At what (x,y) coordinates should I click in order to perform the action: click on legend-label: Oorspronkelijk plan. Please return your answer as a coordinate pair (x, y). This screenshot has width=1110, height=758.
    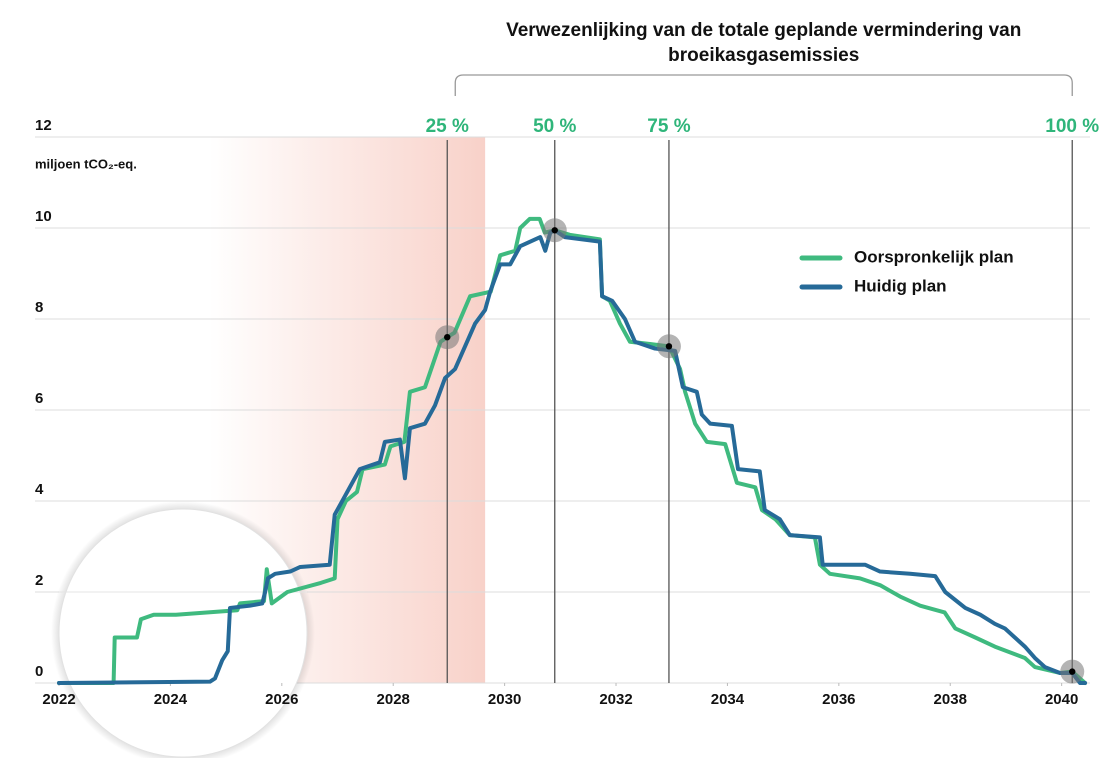
    Looking at the image, I should click on (934, 256).